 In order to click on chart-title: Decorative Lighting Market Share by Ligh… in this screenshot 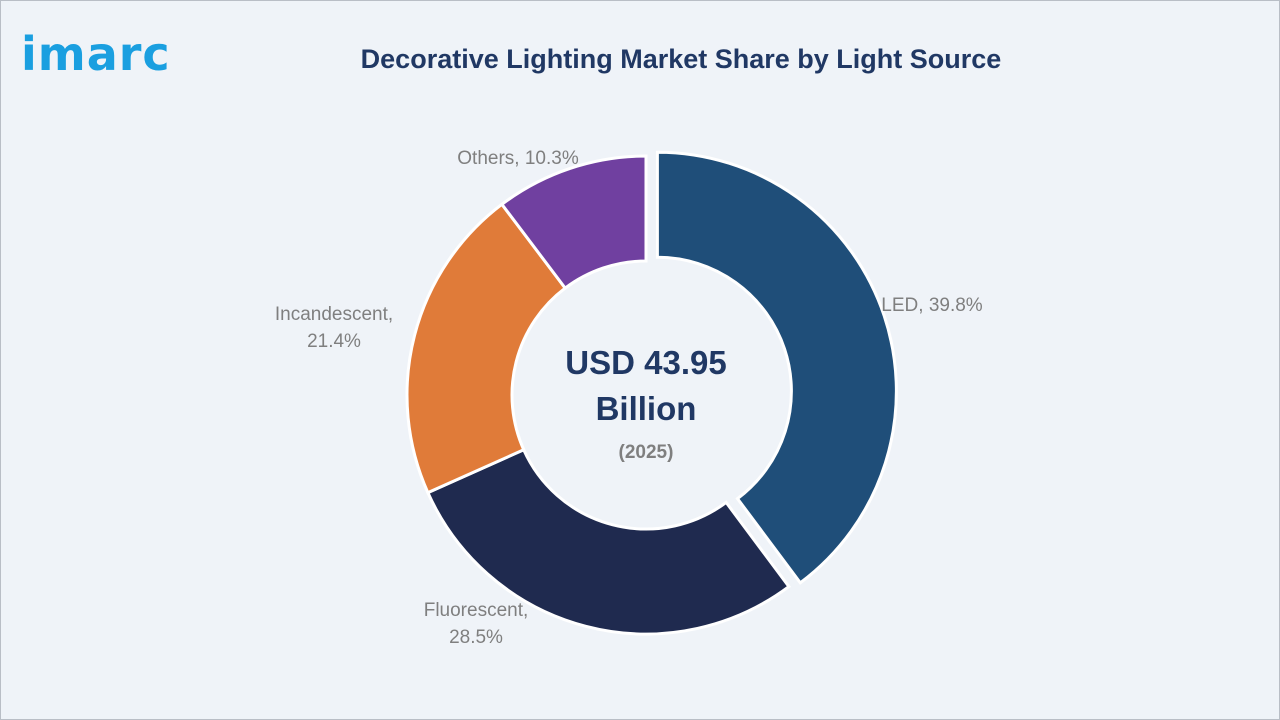, I will do `click(681, 59)`.